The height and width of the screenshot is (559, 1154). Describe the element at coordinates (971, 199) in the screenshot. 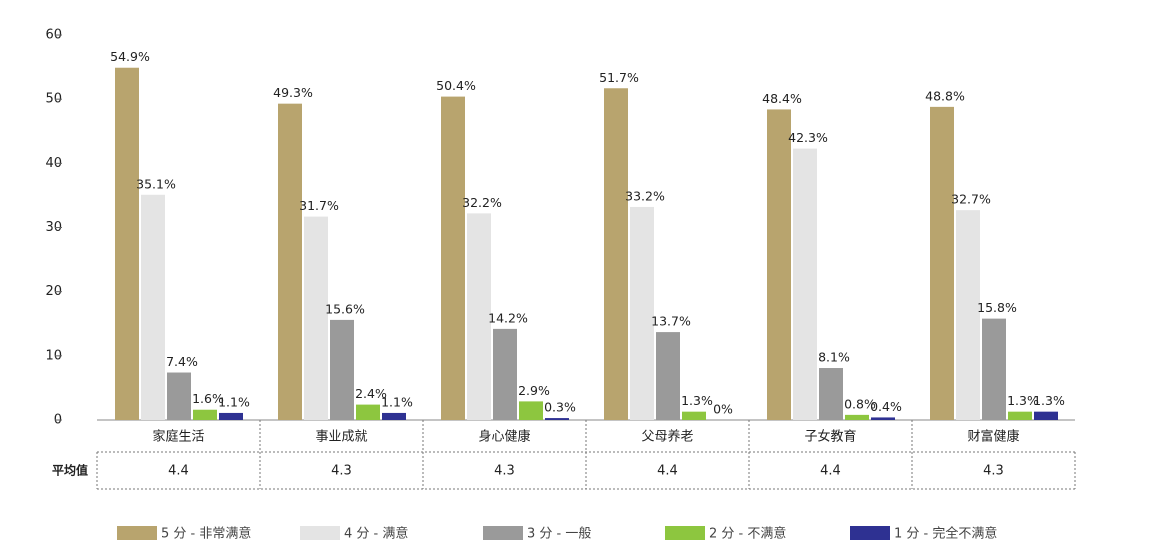

I see `data-label: 32.7%` at that location.